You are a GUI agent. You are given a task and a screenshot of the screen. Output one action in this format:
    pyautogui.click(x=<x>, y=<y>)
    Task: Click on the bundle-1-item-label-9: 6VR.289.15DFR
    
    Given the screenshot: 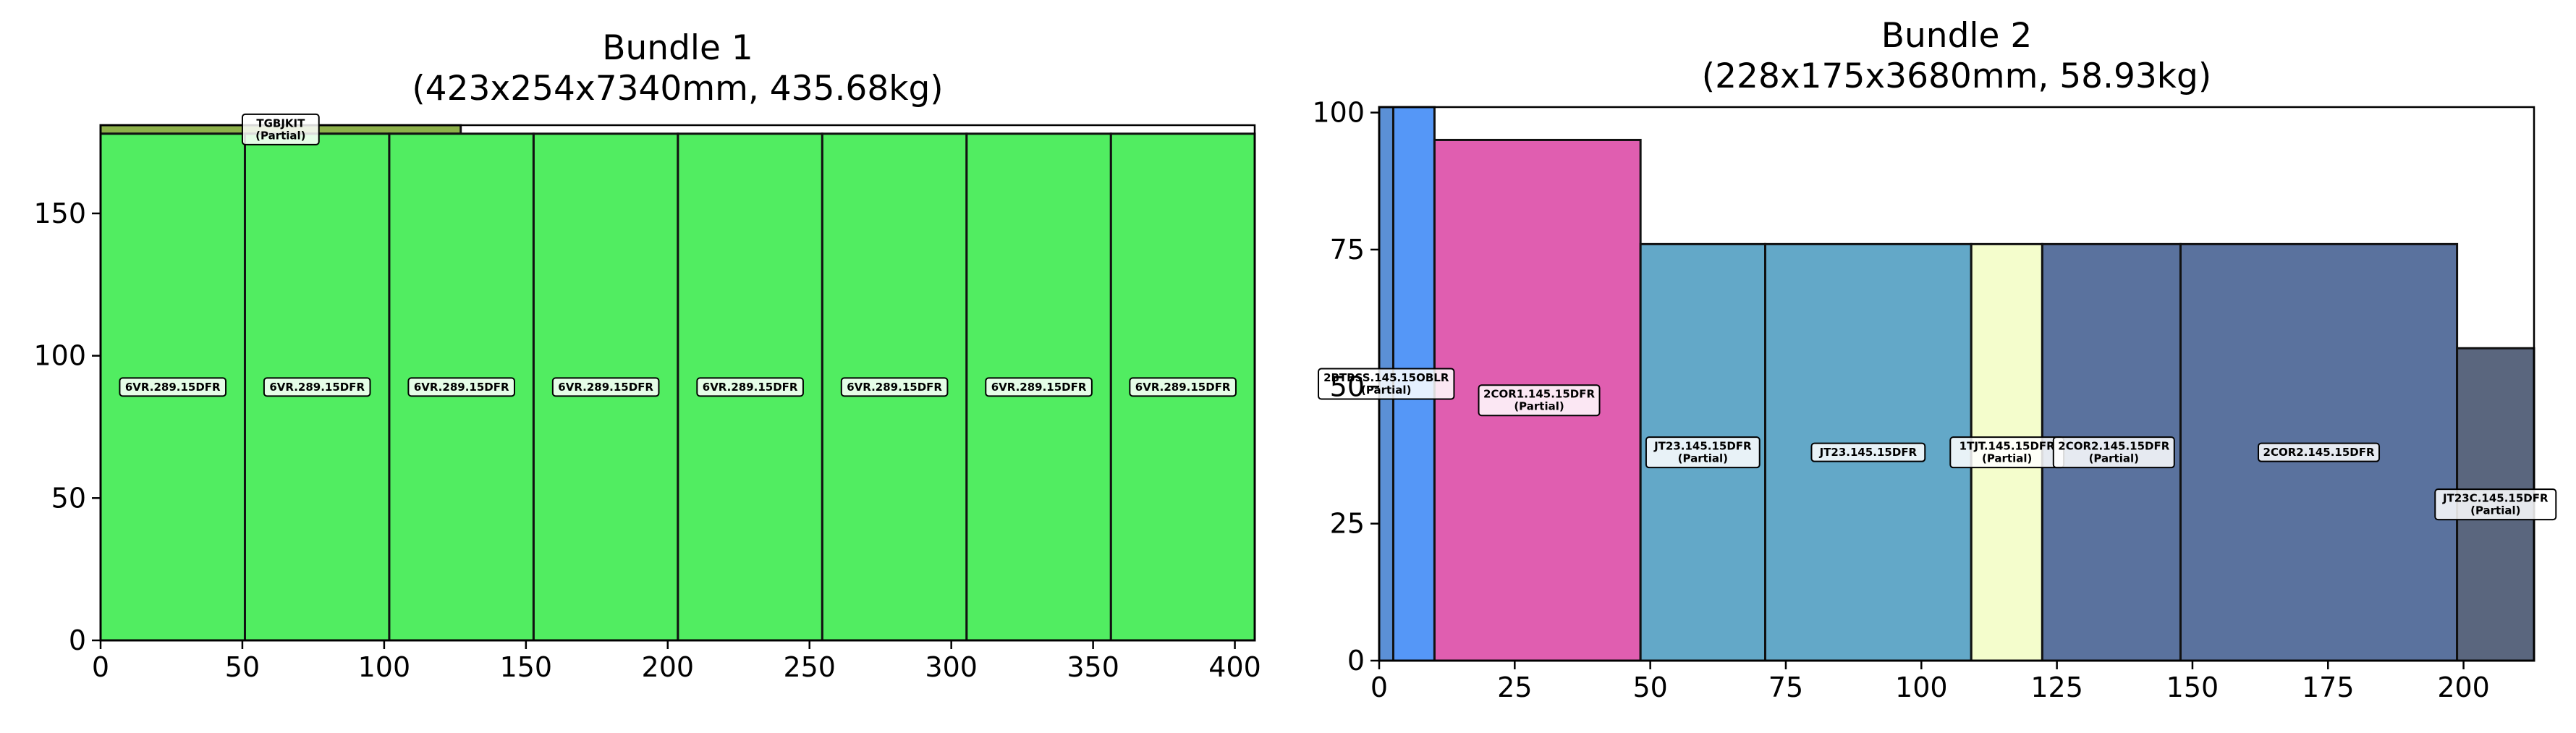 What is the action you would take?
    pyautogui.click(x=1183, y=387)
    